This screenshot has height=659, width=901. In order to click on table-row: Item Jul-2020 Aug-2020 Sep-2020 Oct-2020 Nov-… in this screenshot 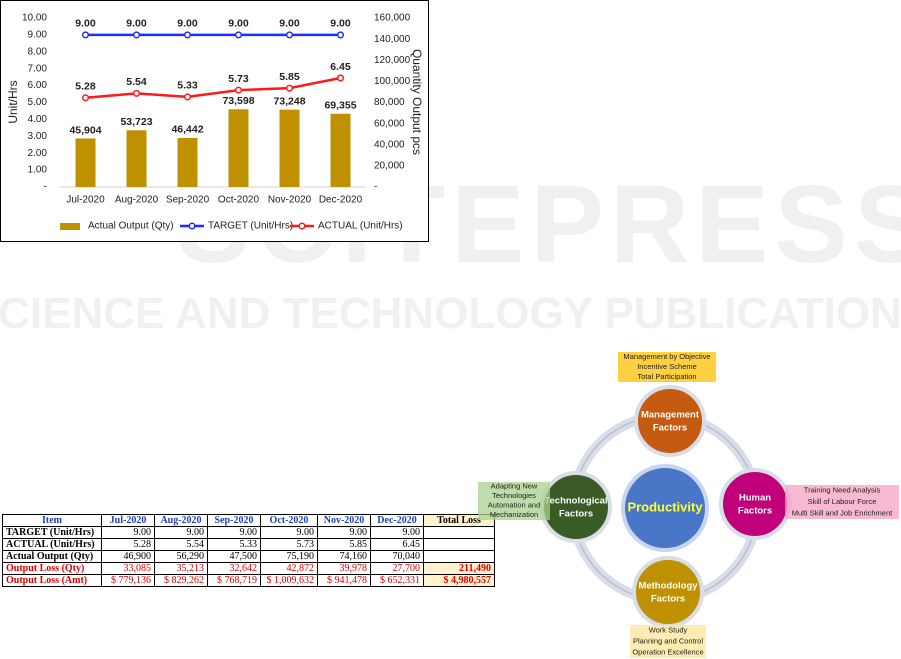, I will do `click(248, 520)`.